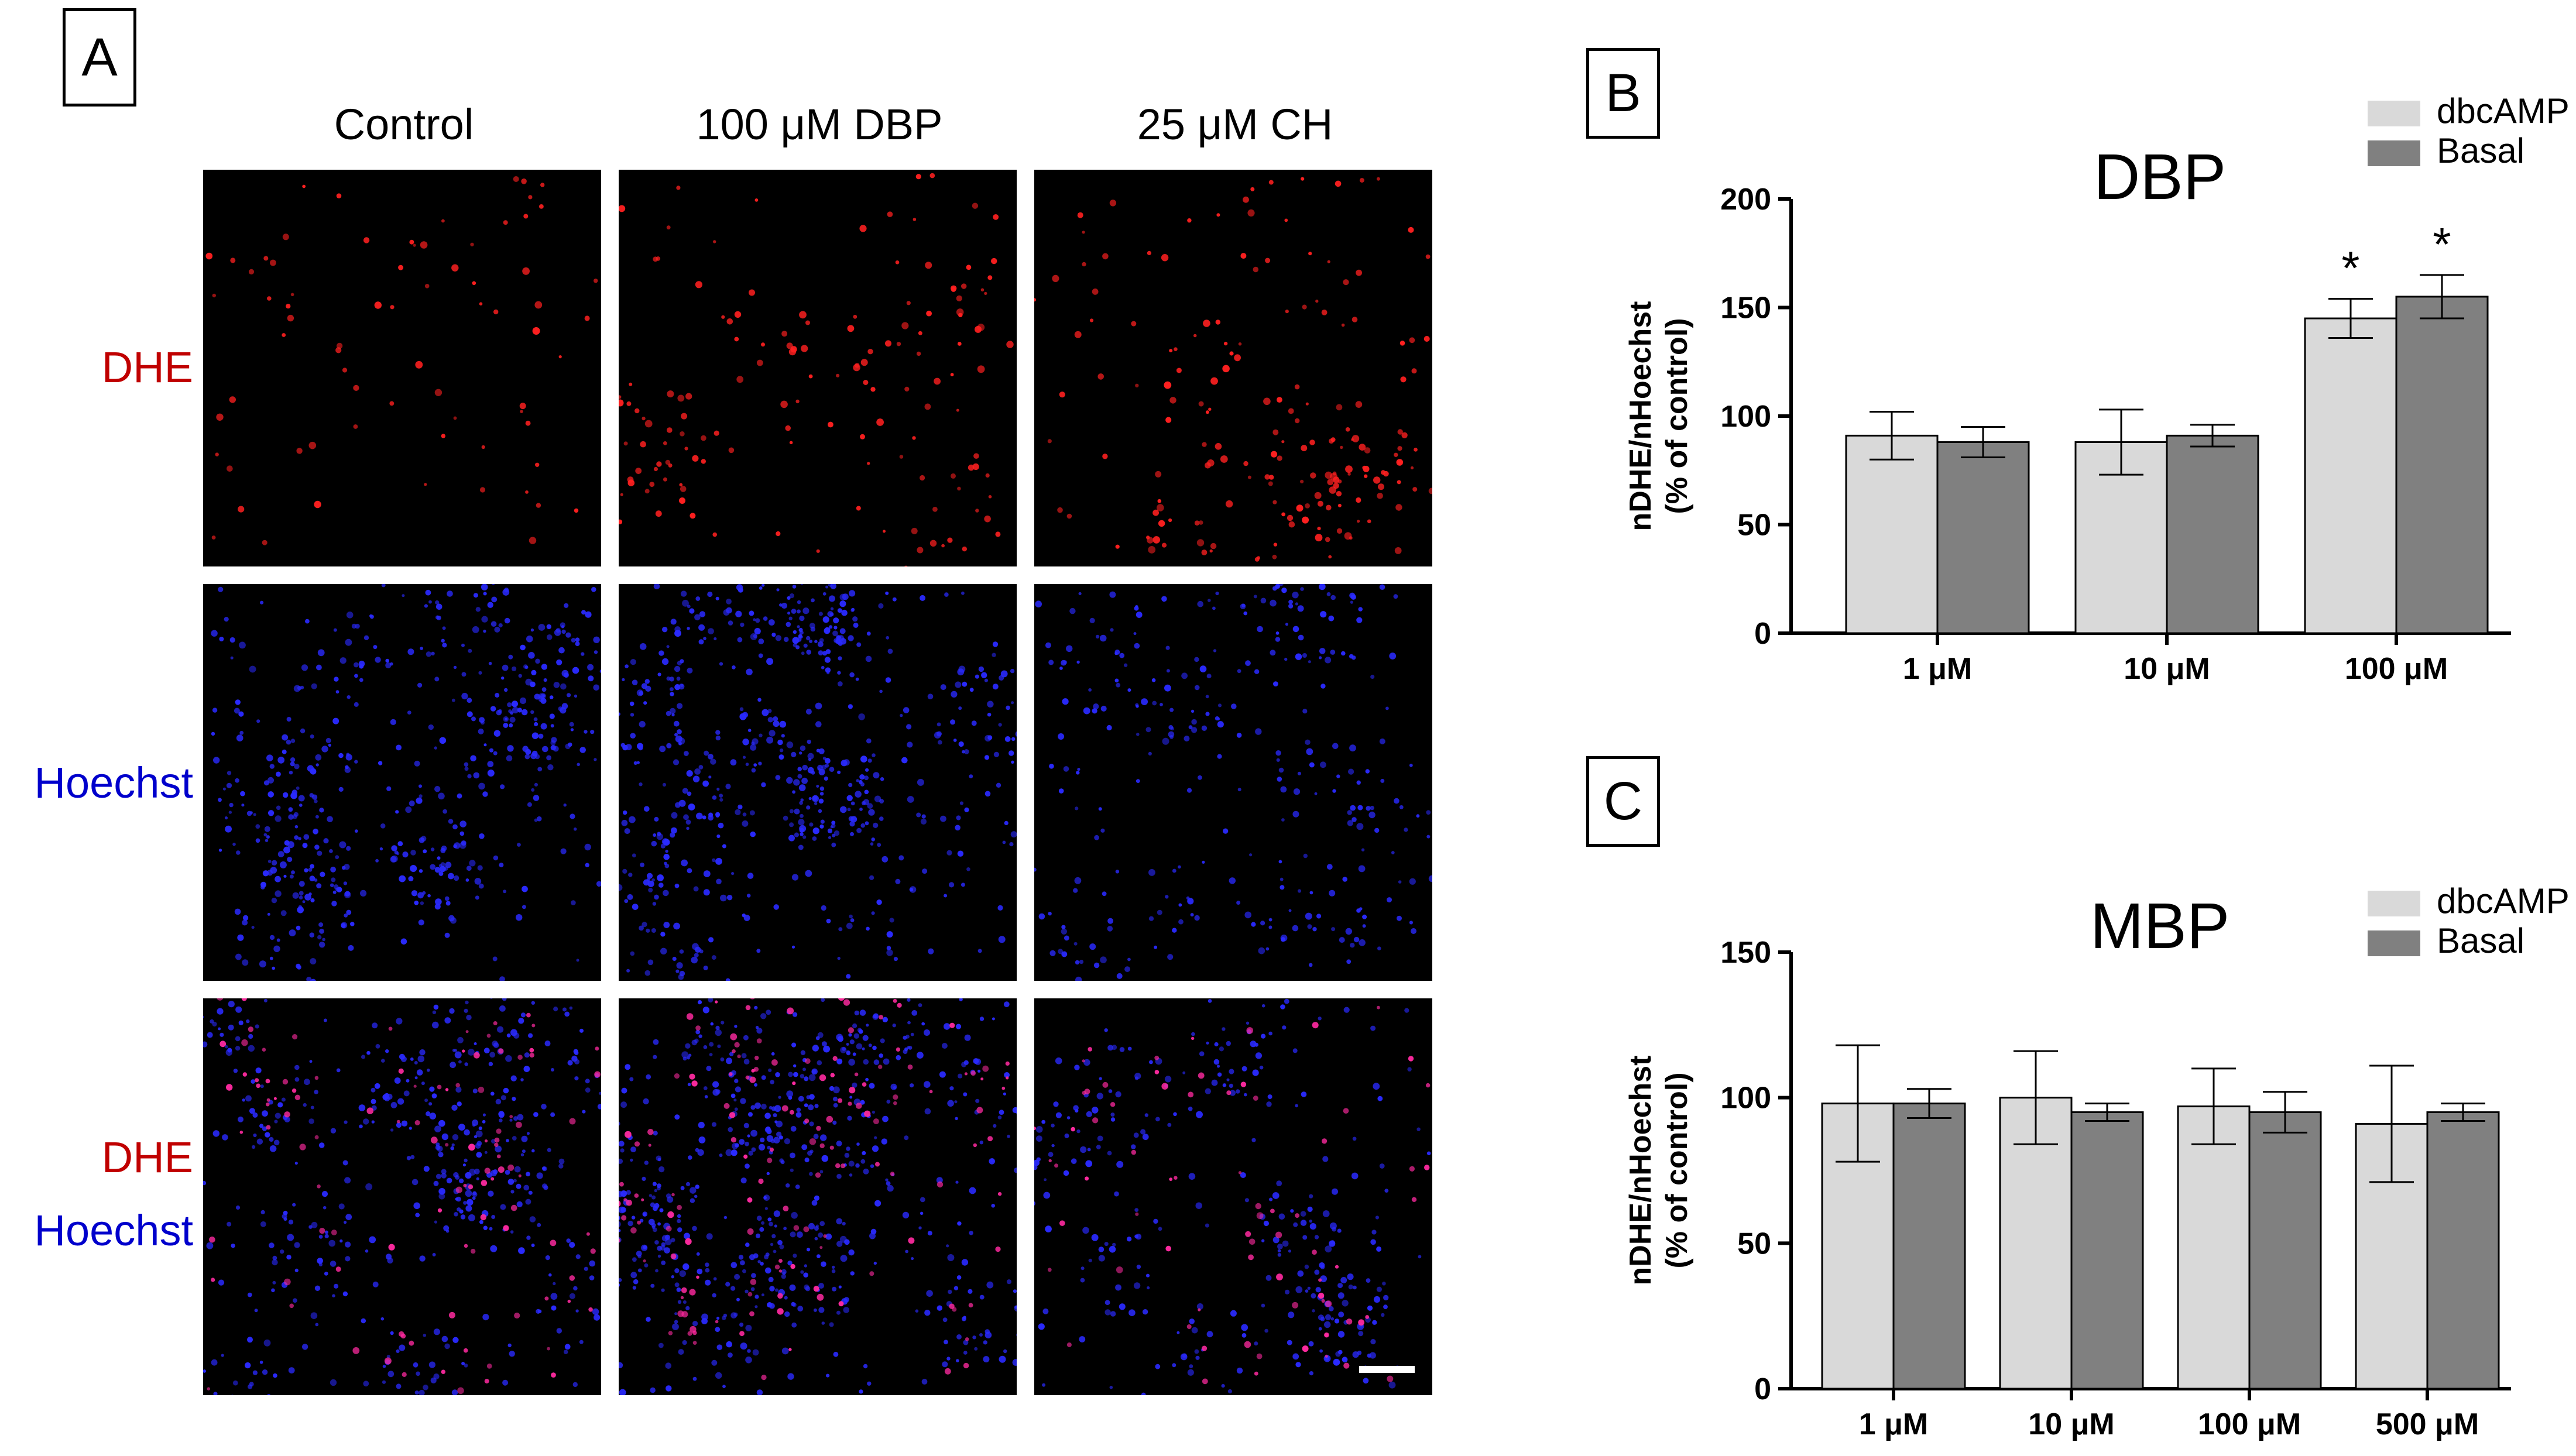  I want to click on column-title-control: Control, so click(404, 124).